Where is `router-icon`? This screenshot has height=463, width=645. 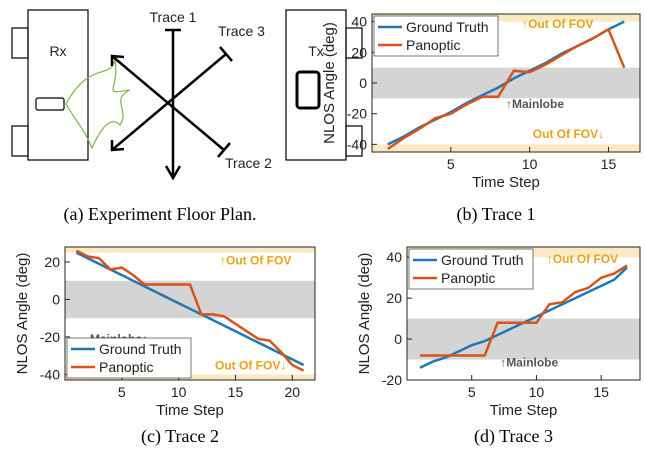 router-icon is located at coordinates (50, 104).